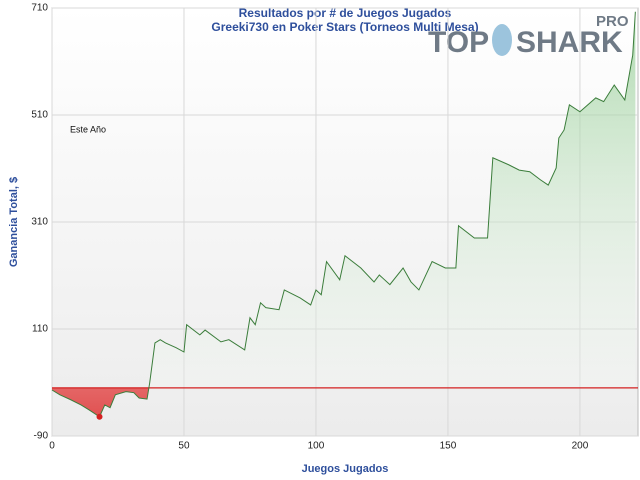 Image resolution: width=640 pixels, height=480 pixels. Describe the element at coordinates (14, 222) in the screenshot. I see `y-axis-label: Ganancia Total, $` at that location.